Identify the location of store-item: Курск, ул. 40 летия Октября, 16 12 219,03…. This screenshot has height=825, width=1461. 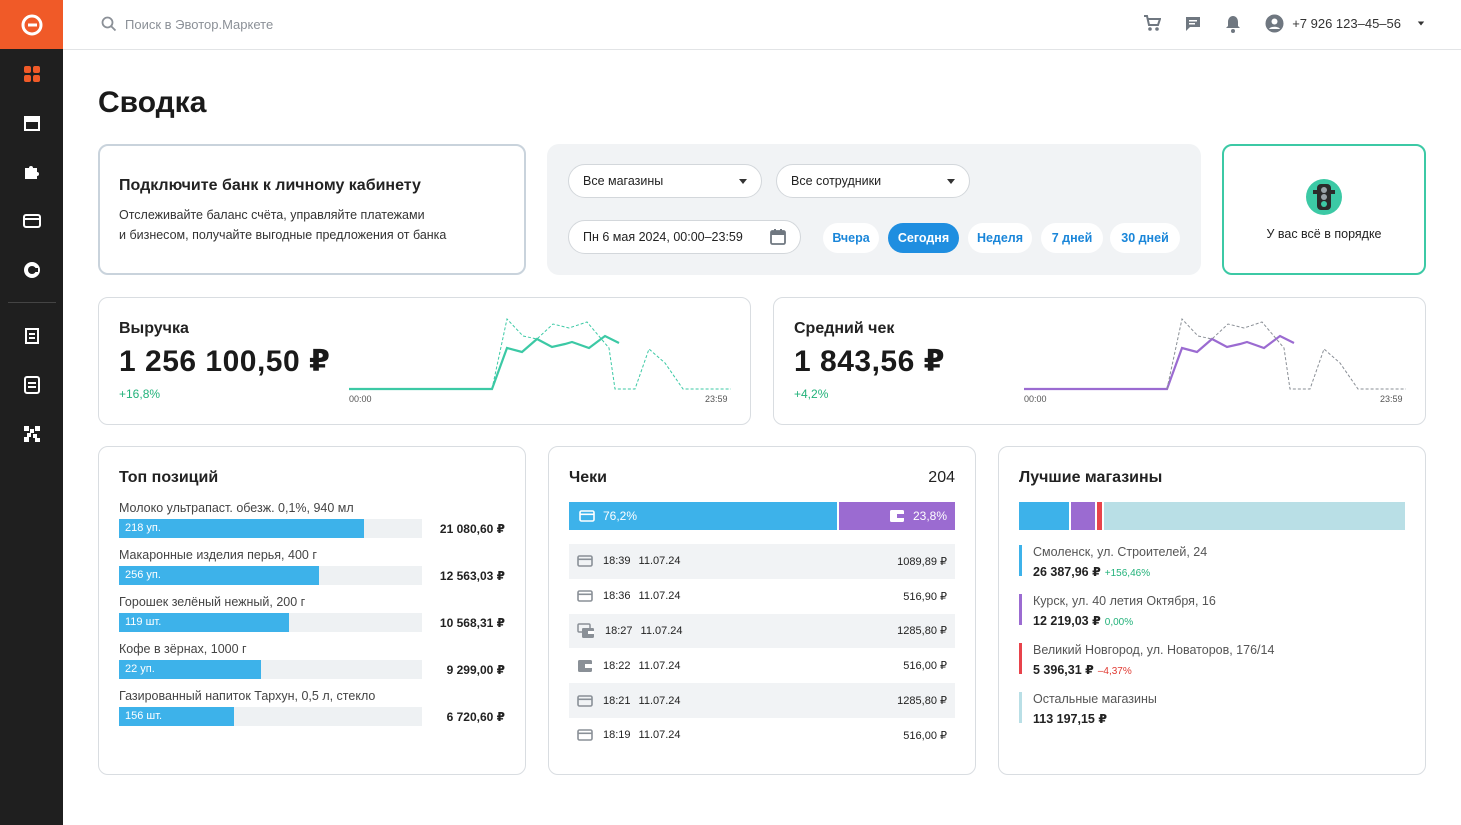
(1212, 611).